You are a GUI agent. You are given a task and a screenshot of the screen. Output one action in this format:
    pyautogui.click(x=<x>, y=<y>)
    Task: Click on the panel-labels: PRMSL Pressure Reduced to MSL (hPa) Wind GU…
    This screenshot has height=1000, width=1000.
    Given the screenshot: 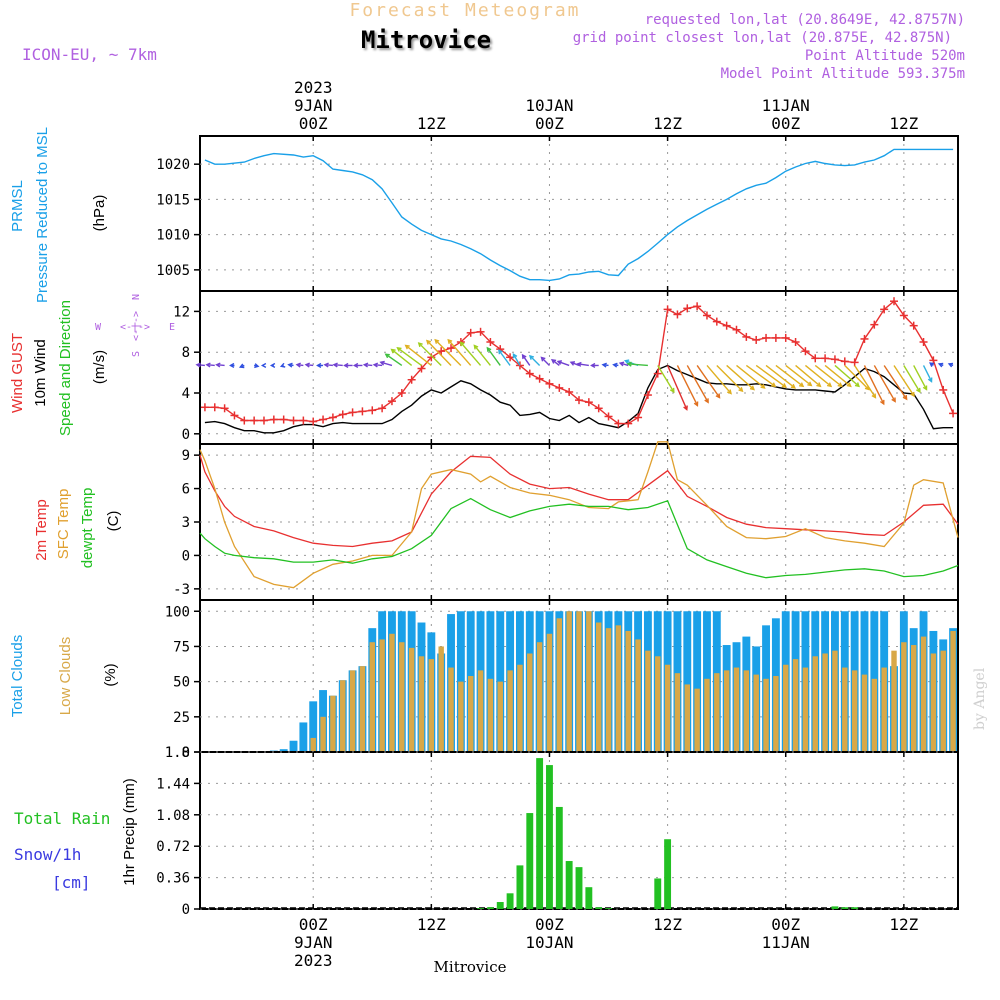 What is the action you would take?
    pyautogui.click(x=92, y=509)
    